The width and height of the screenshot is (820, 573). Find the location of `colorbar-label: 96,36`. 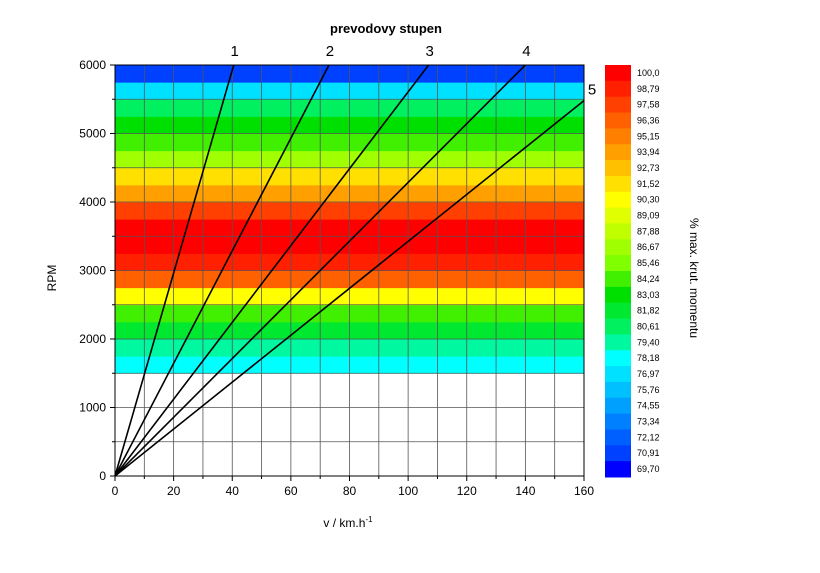

colorbar-label: 96,36 is located at coordinates (648, 120).